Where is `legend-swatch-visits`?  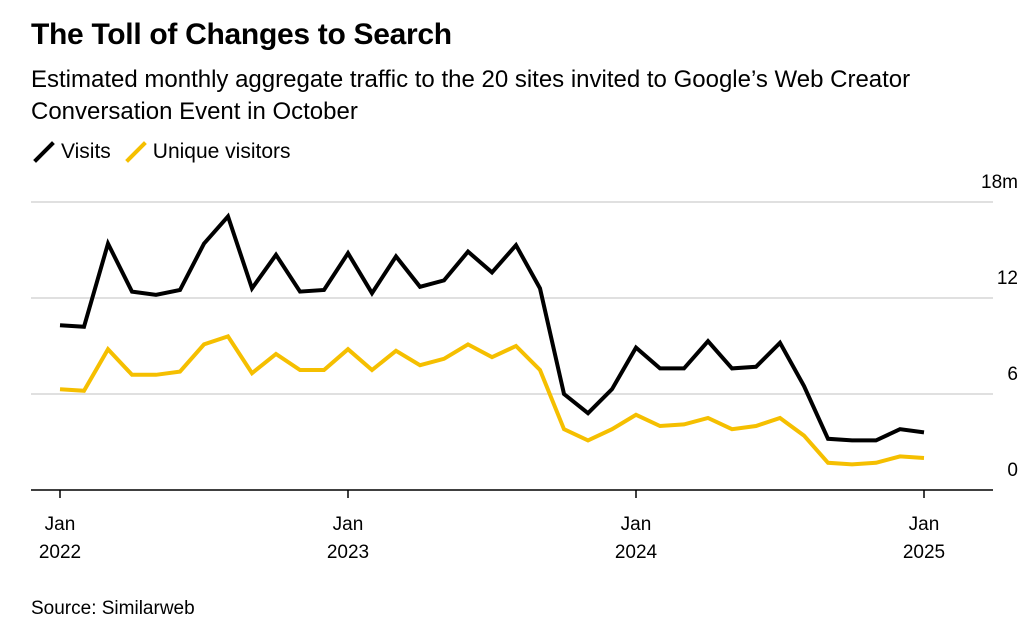
legend-swatch-visits is located at coordinates (44, 152).